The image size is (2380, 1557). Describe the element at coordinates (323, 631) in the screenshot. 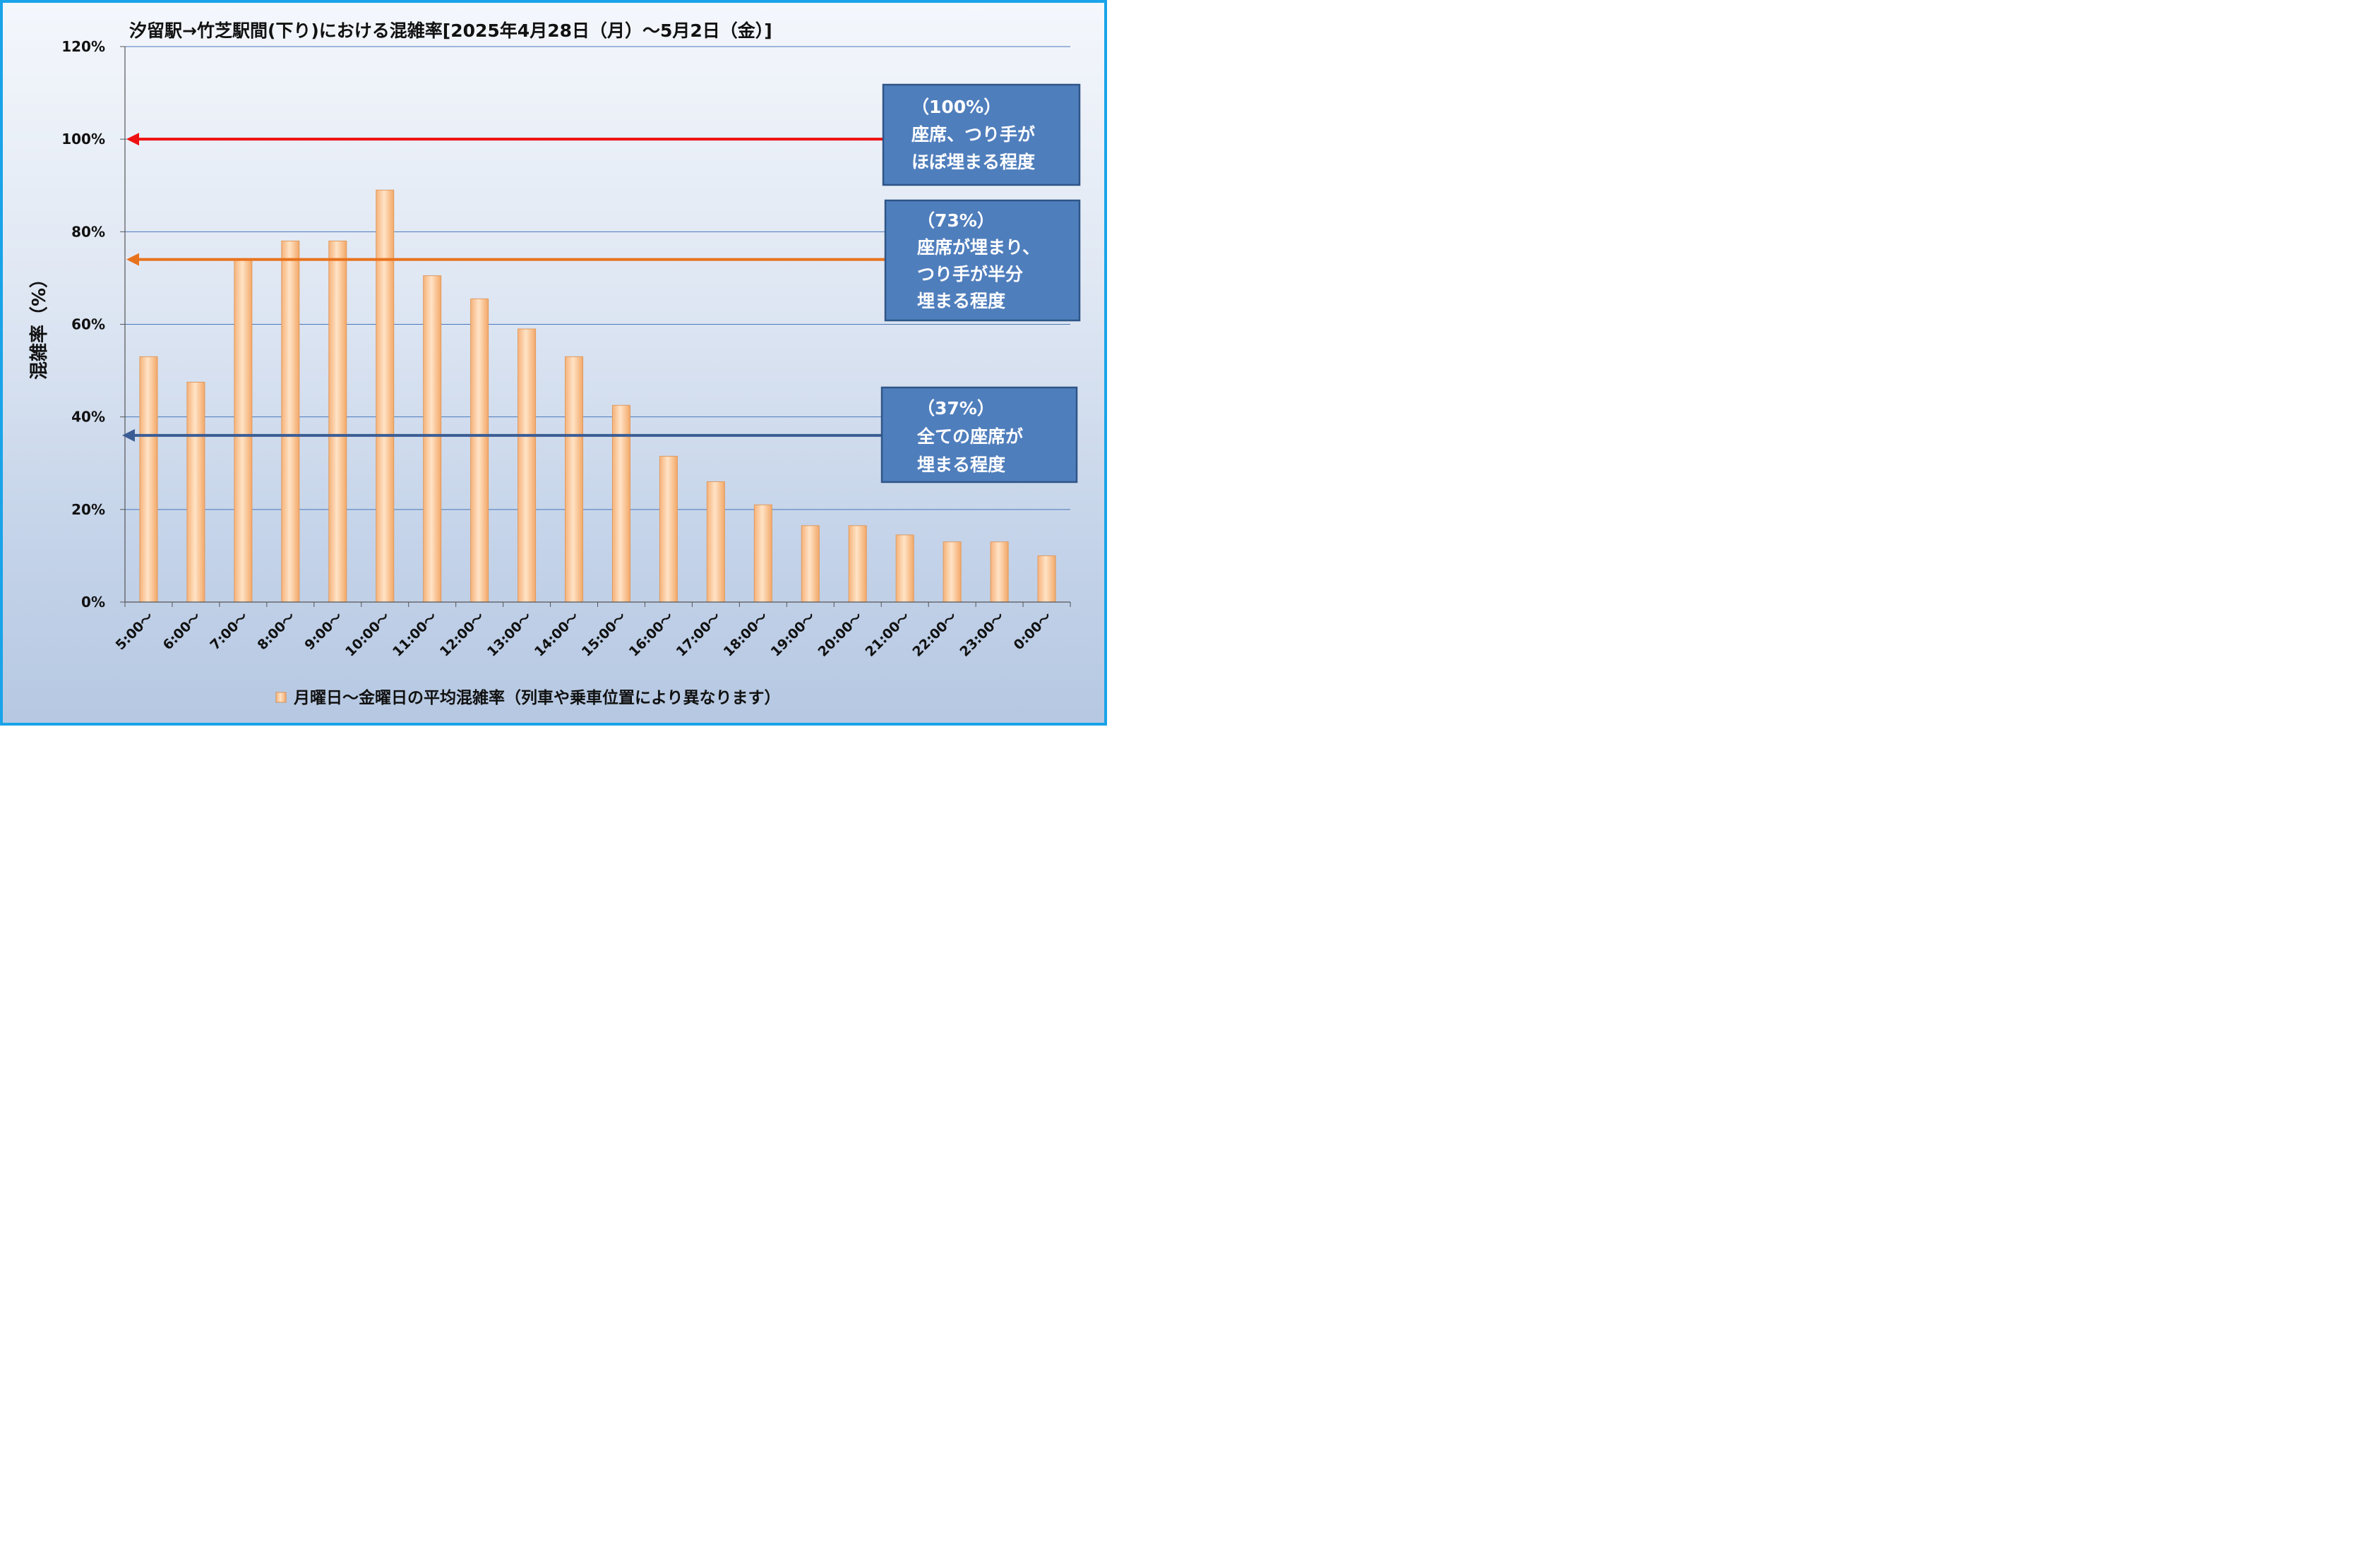

I see `x-tick-label: 9:00～` at that location.